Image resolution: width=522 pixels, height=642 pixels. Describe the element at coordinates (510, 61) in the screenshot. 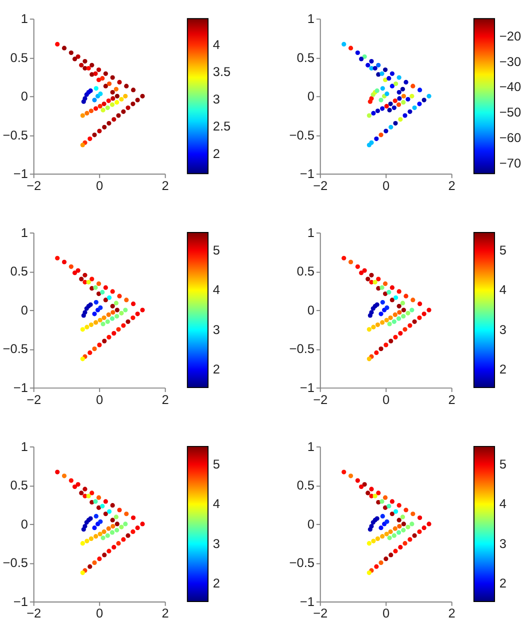

I see `color-bar-label: −30` at that location.